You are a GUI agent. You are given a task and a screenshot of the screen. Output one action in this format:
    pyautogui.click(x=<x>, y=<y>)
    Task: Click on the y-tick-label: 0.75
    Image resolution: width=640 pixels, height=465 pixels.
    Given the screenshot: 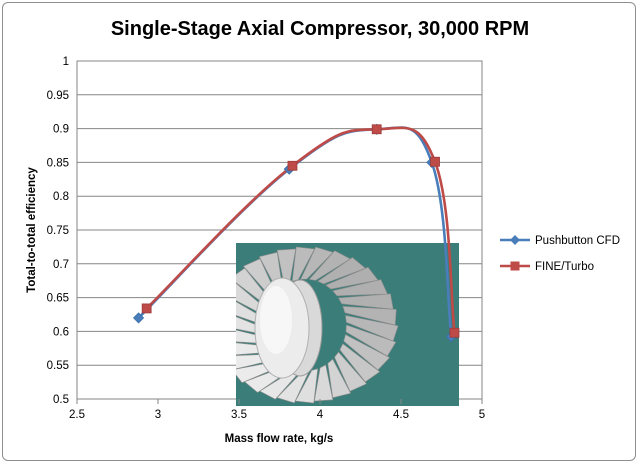 What is the action you would take?
    pyautogui.click(x=58, y=231)
    